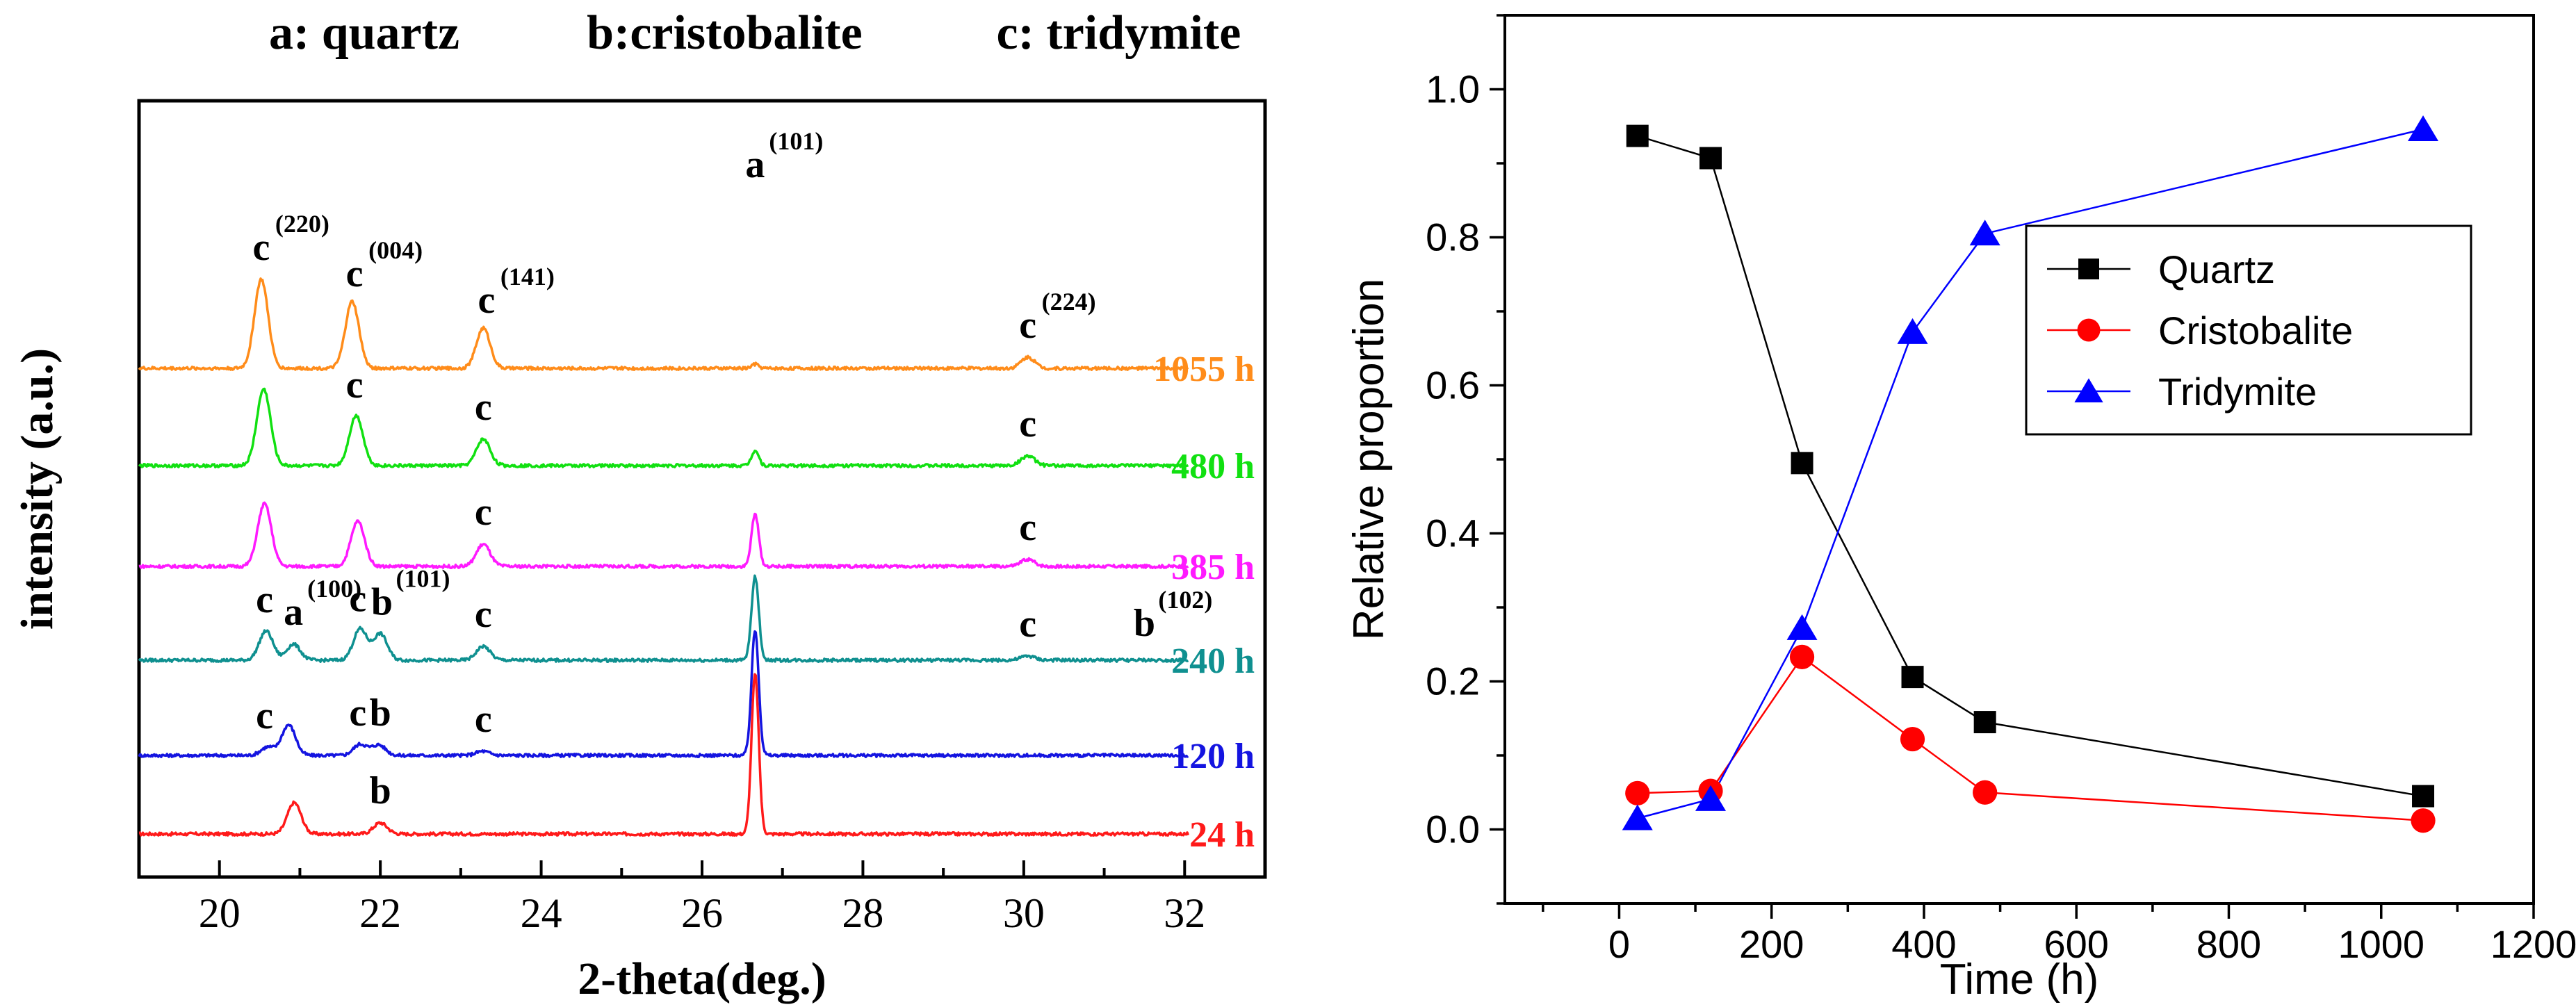 The width and height of the screenshot is (2576, 1007). I want to click on trace-label: 120 h, so click(1213, 756).